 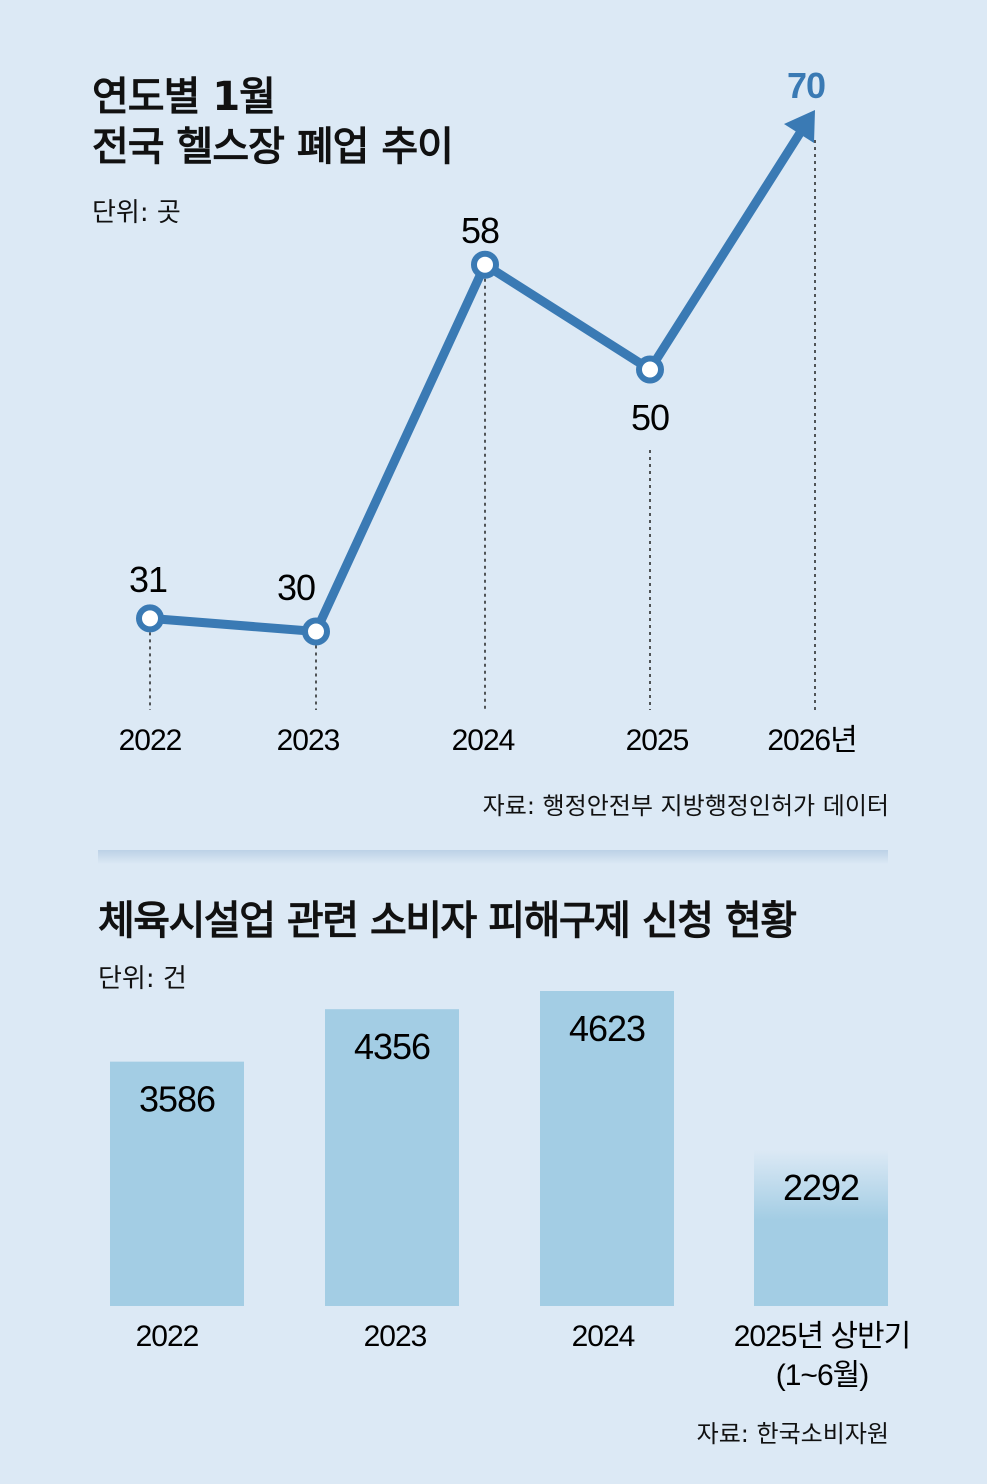 I want to click on line-chart-title: 연도별 1월 전국 헬스장 폐업 추이, so click(x=273, y=122).